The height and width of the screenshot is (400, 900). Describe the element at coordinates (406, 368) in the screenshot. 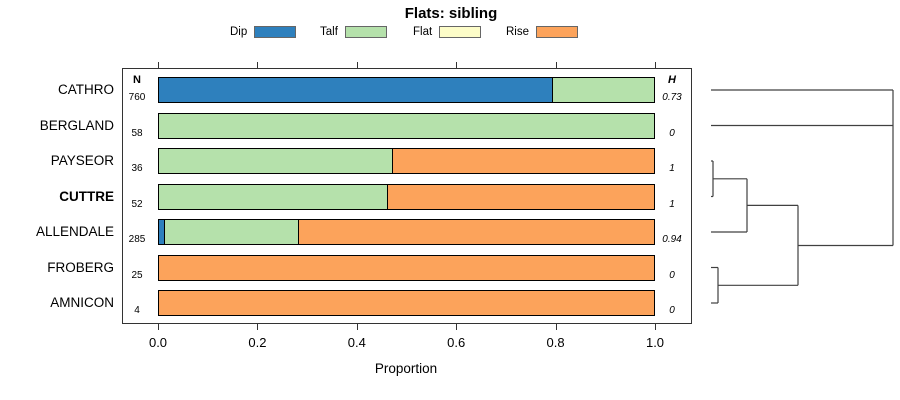

I see `x-axis-title: Proportion` at that location.